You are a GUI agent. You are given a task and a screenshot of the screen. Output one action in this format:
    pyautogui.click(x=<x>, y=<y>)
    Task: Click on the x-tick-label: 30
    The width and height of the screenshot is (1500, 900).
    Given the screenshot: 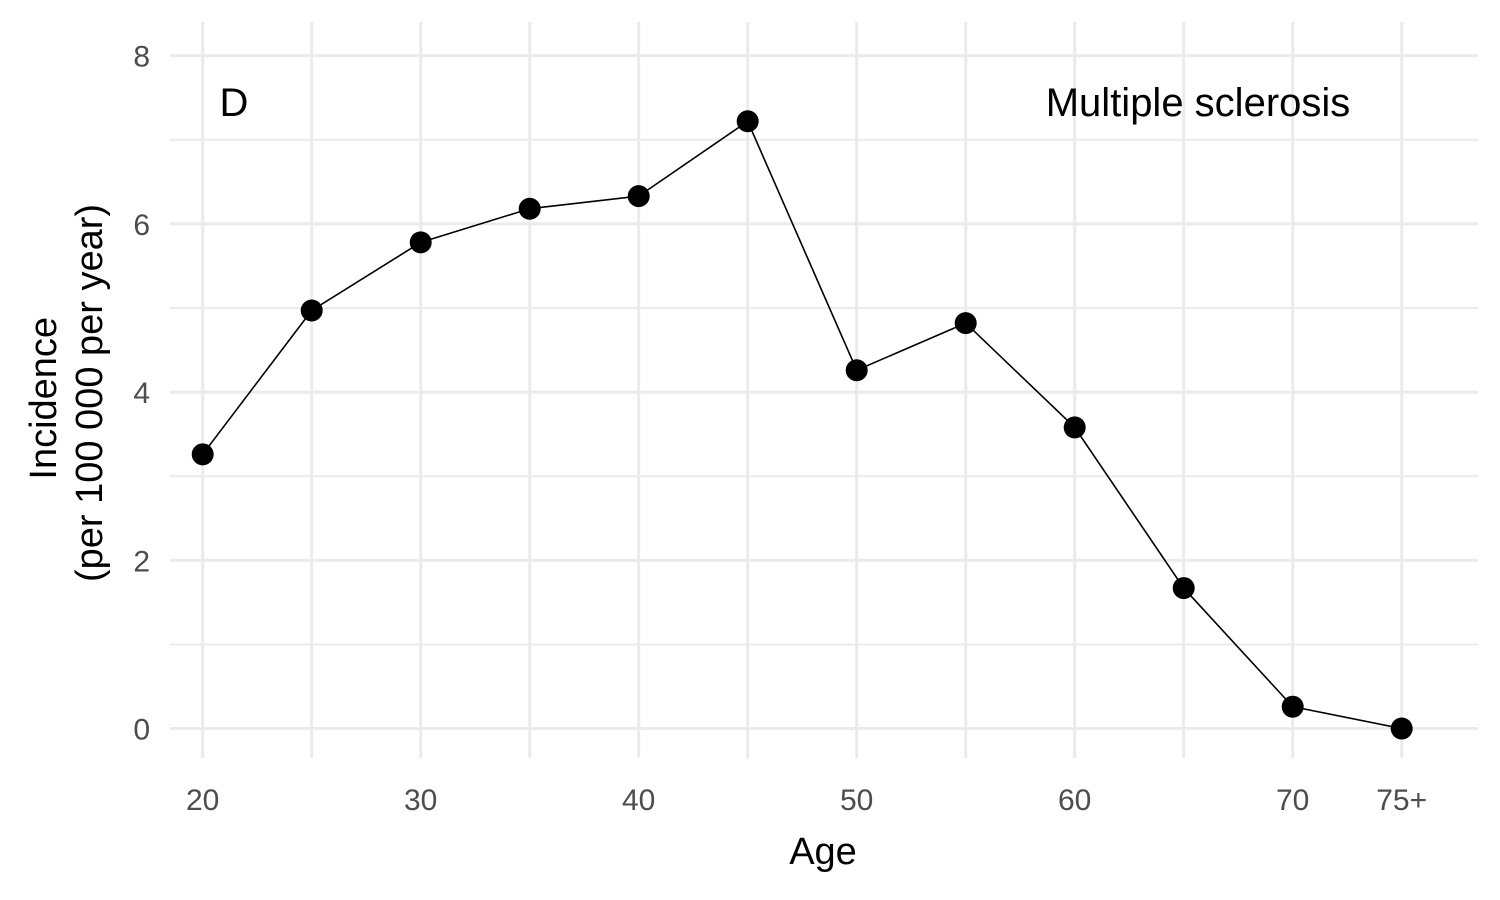 What is the action you would take?
    pyautogui.click(x=420, y=800)
    